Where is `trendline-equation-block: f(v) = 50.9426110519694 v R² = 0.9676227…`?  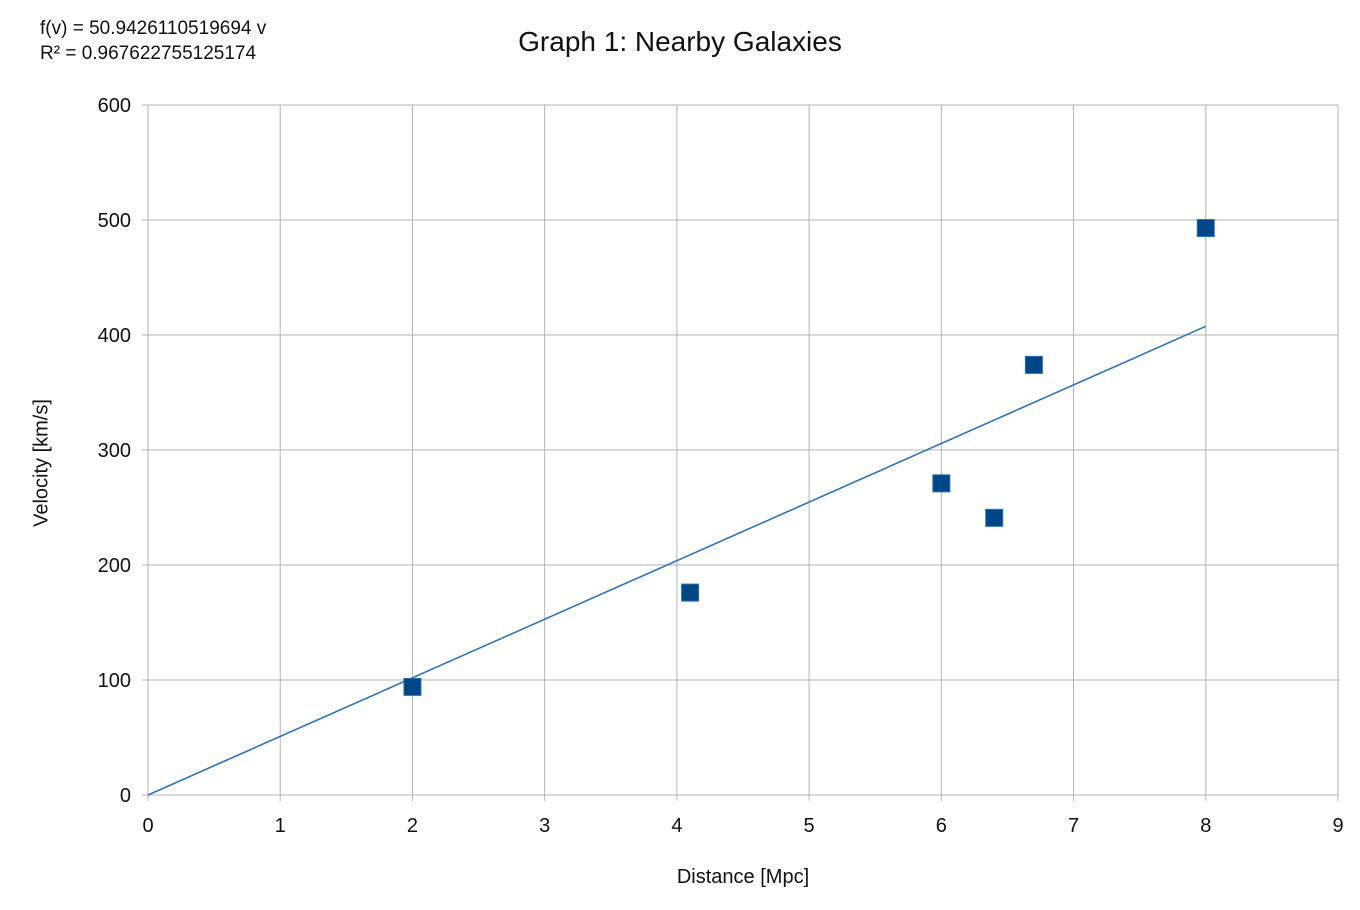
trendline-equation-block: f(v) = 50.9426110519694 v R² = 0.9676227… is located at coordinates (153, 41).